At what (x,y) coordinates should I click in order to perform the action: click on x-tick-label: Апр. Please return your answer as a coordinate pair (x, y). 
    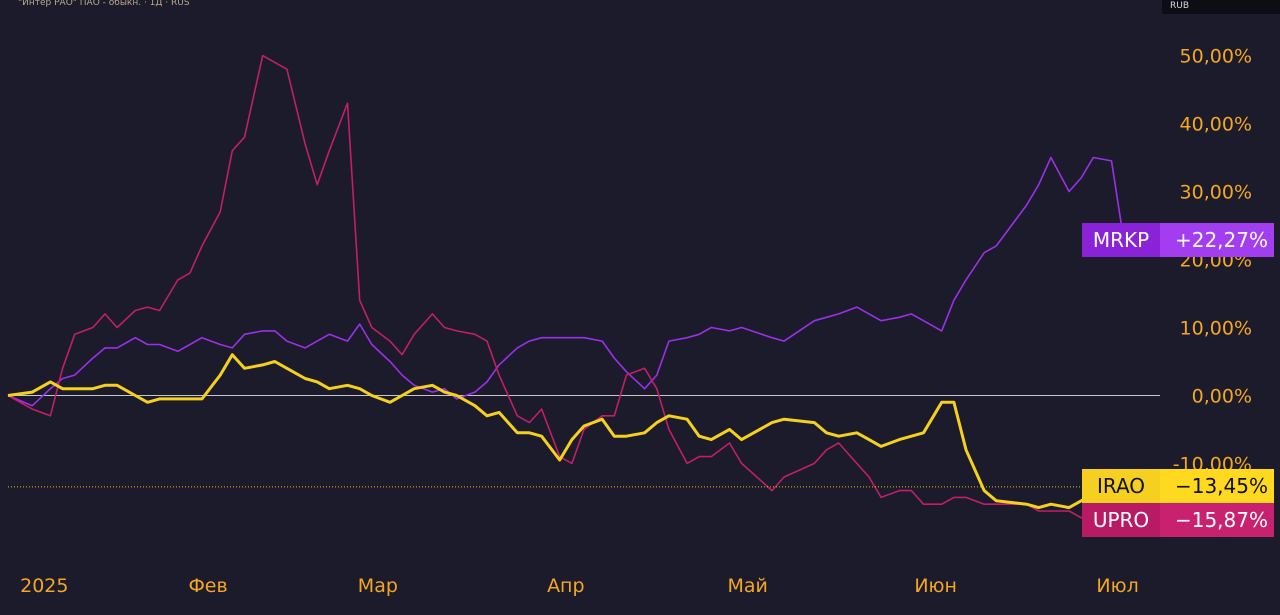
    Looking at the image, I should click on (565, 586).